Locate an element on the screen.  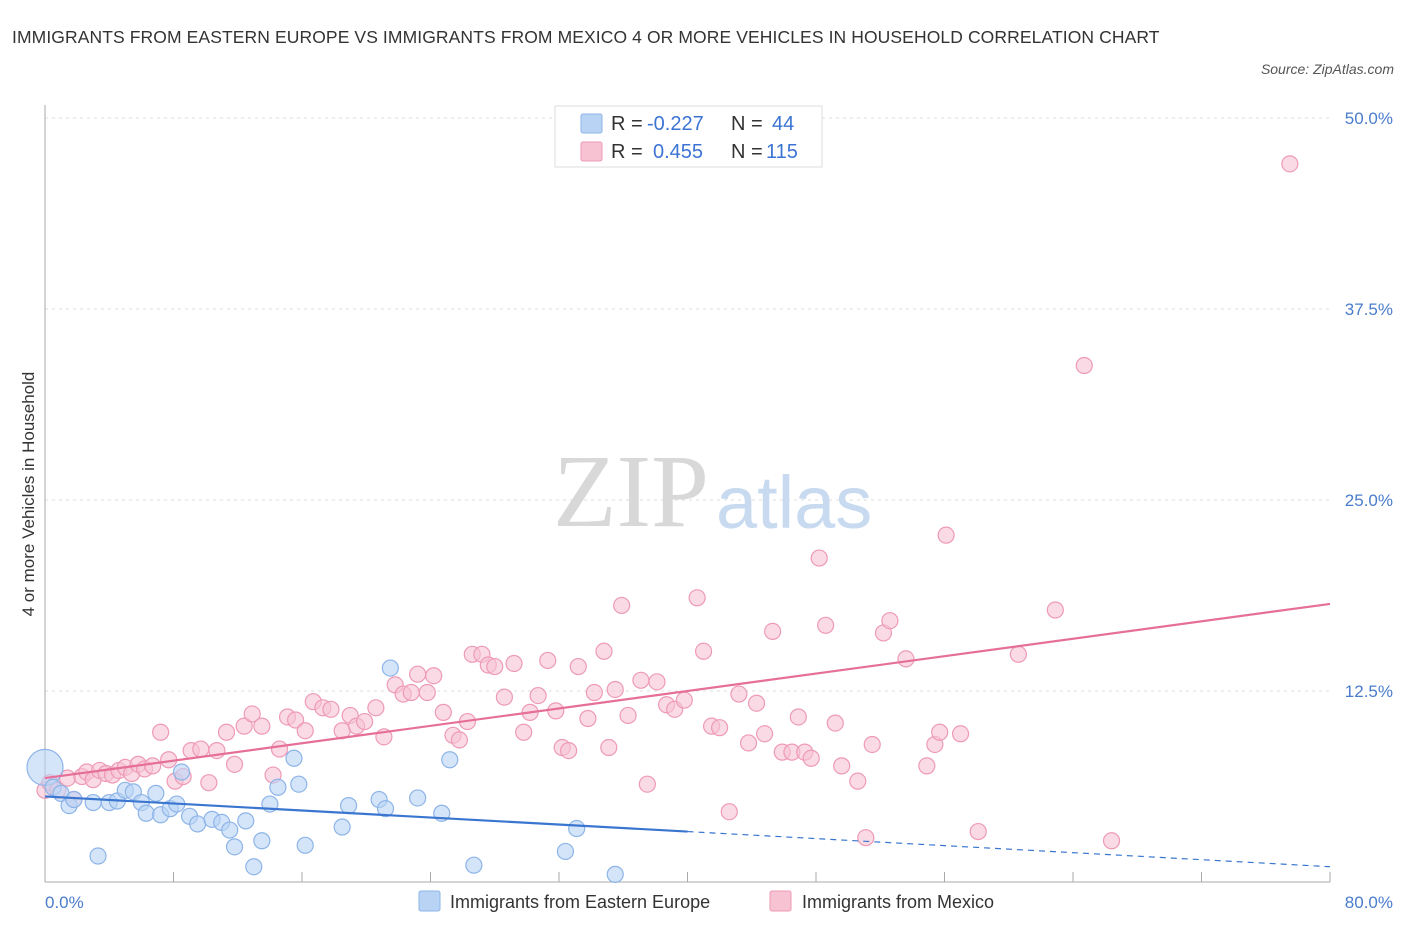
legend-swatch-eastern-europe is located at coordinates (591, 123).